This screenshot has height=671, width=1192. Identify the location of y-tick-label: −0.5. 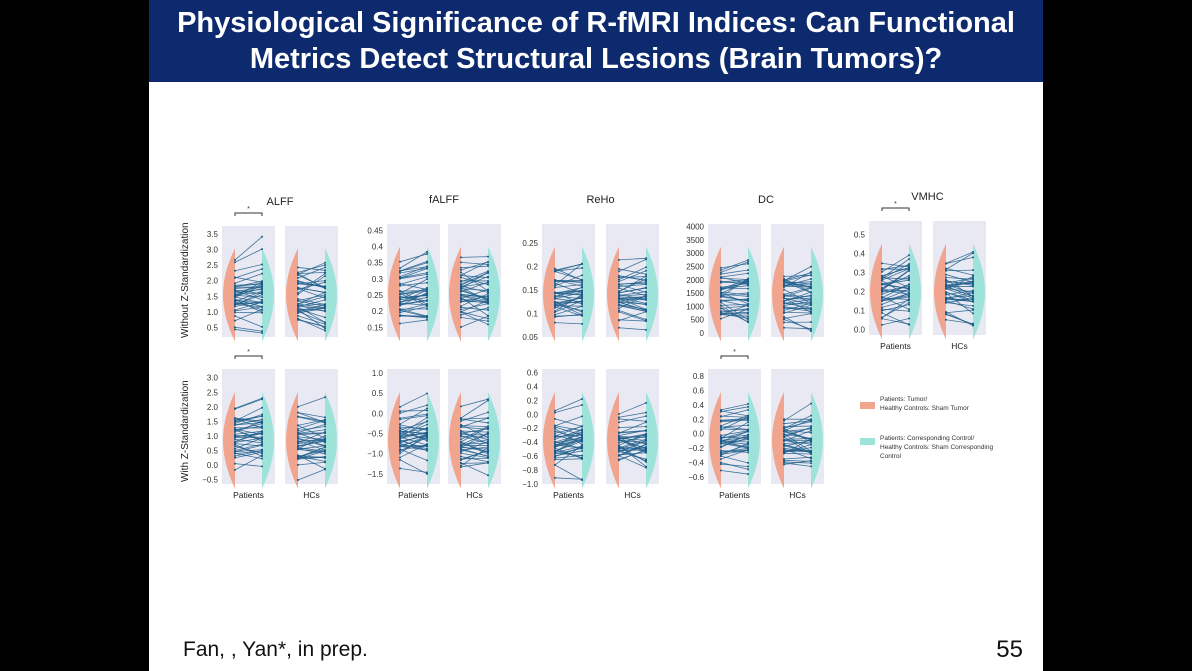
(210, 480).